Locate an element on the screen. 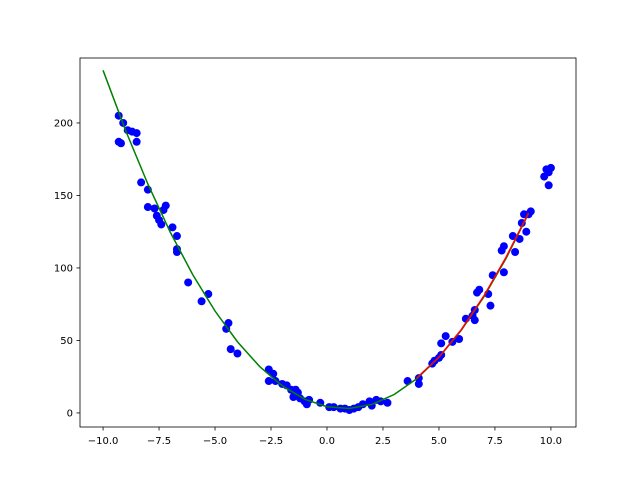 The image size is (640, 480). x-tick-label: −2.5 is located at coordinates (271, 441).